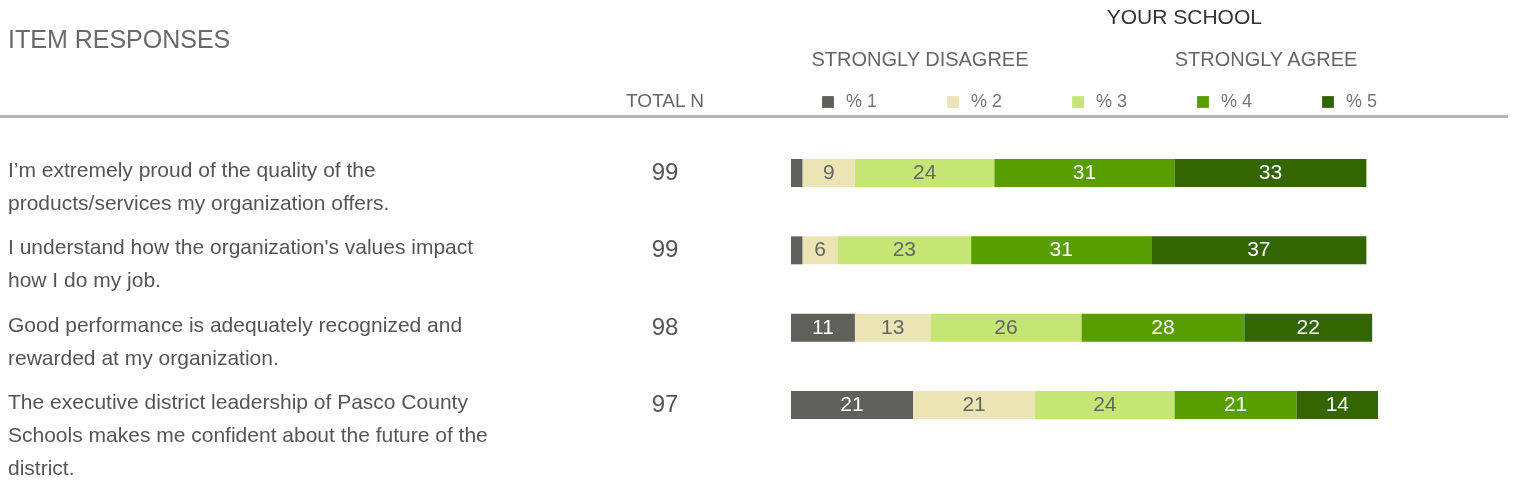 This screenshot has height=487, width=1513. I want to click on legend-label: % 5, so click(1362, 101).